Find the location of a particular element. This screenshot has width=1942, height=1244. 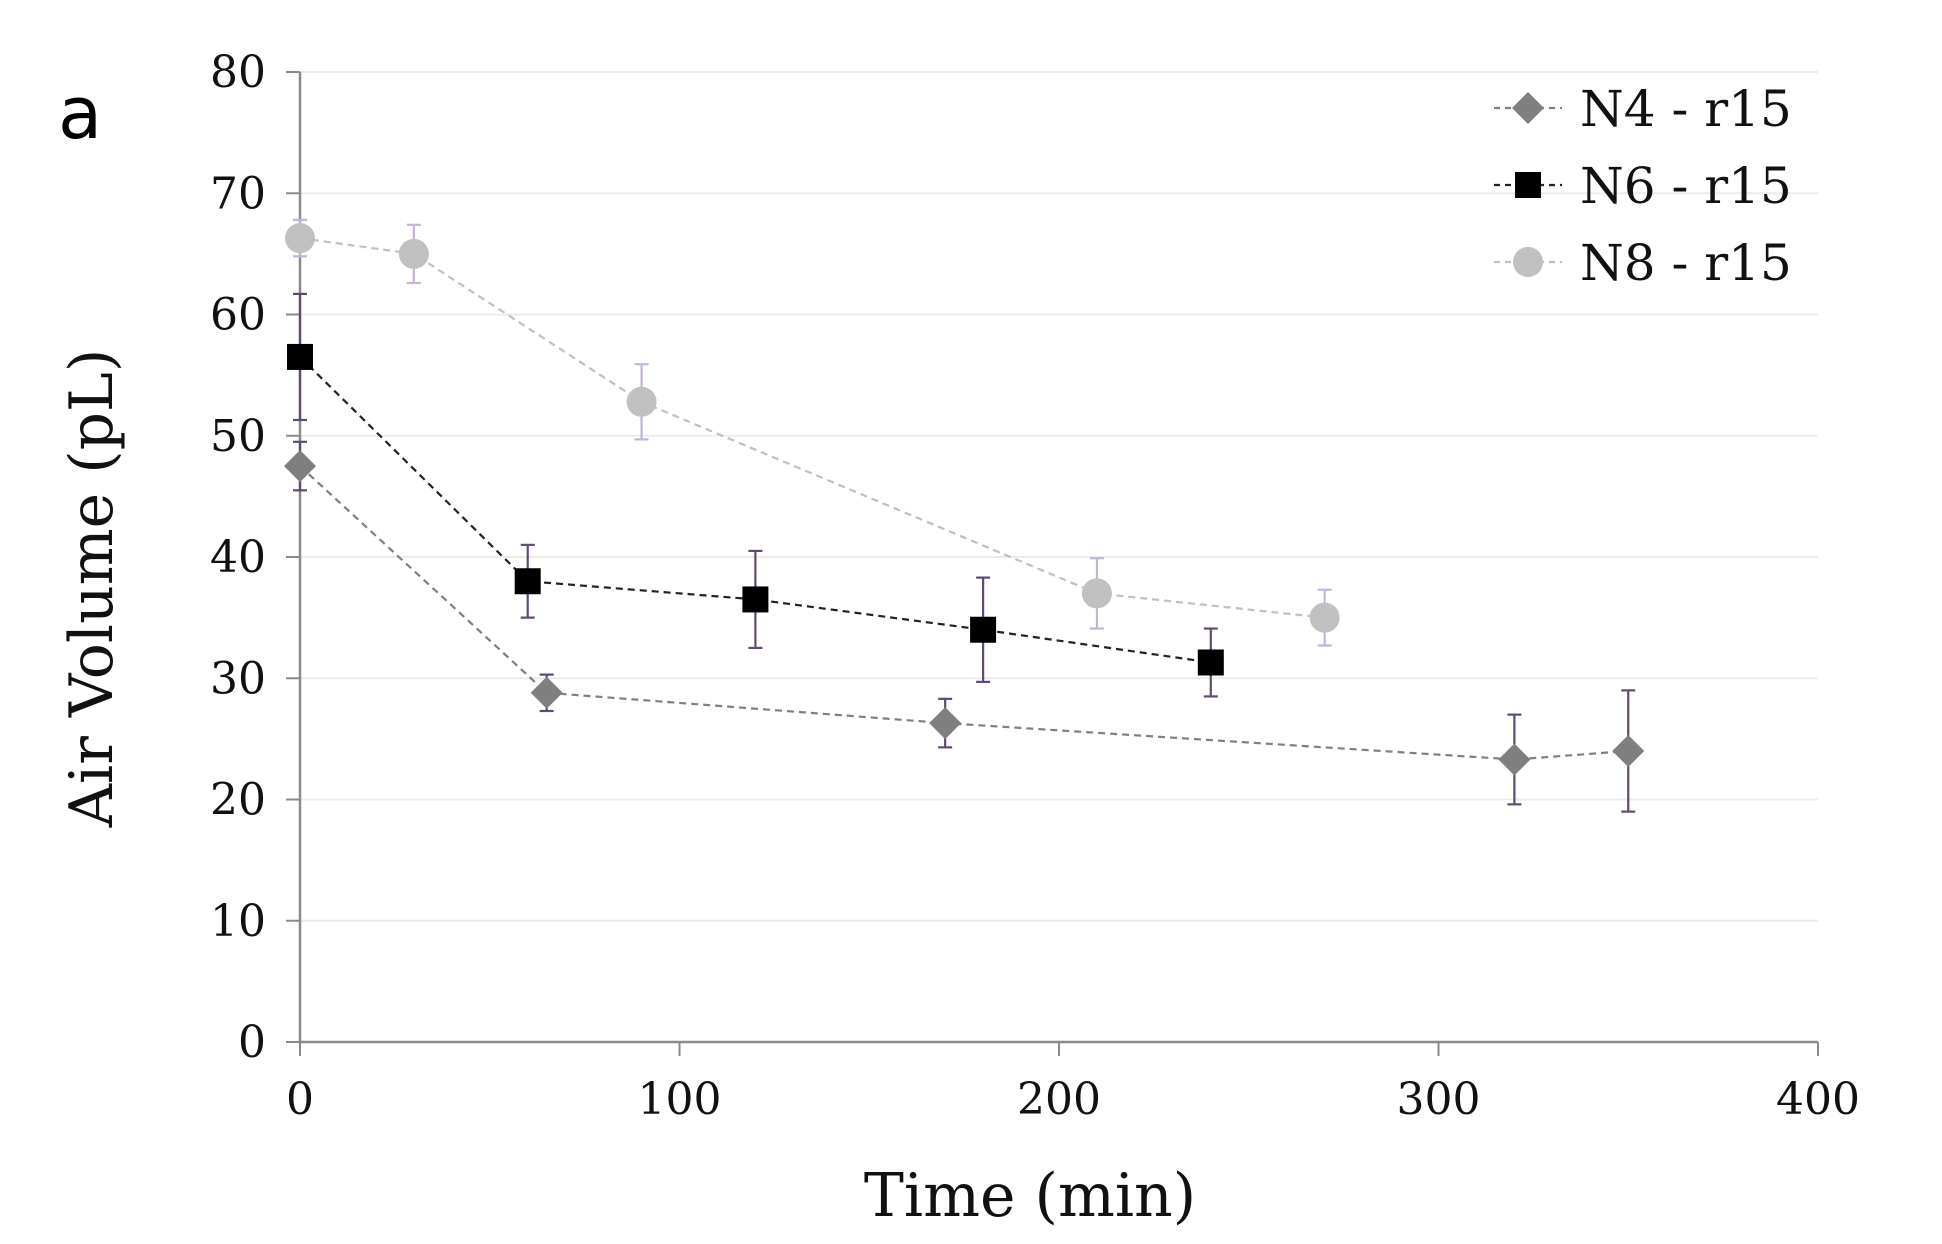

x-tick-label: 100 is located at coordinates (680, 1099).